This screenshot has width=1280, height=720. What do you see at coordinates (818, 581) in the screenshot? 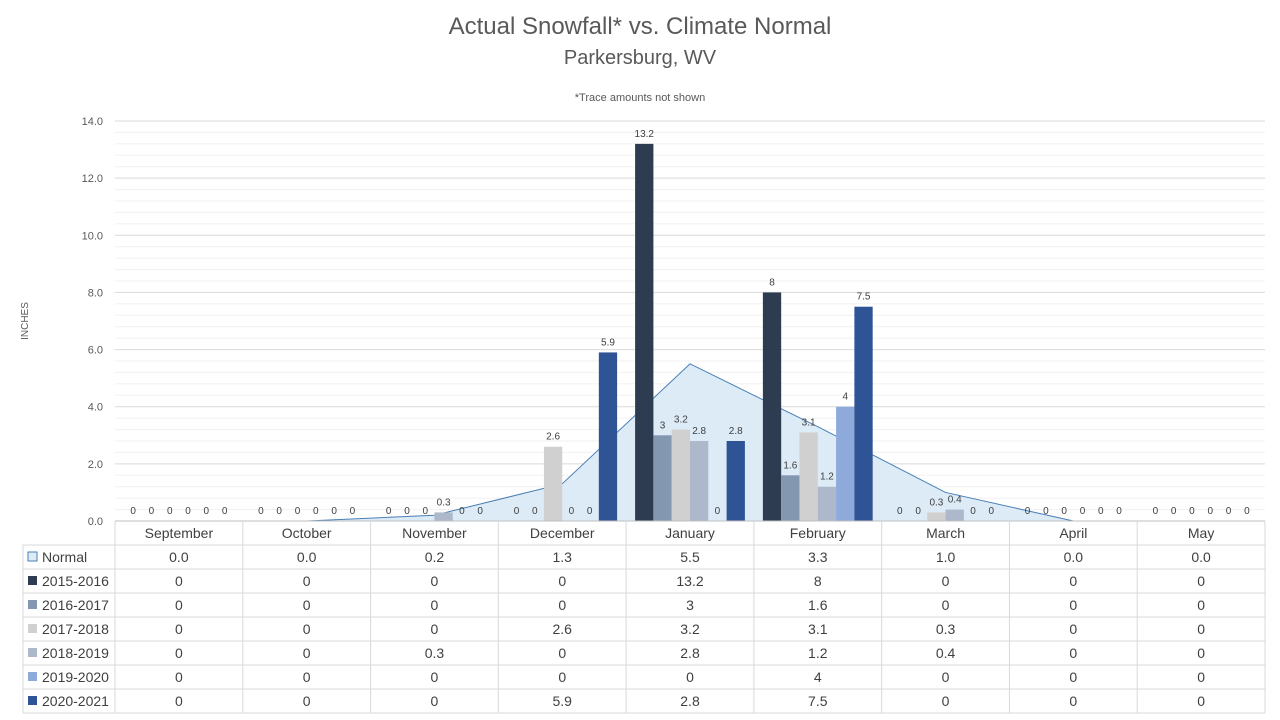
I see `table-cell: 8` at bounding box center [818, 581].